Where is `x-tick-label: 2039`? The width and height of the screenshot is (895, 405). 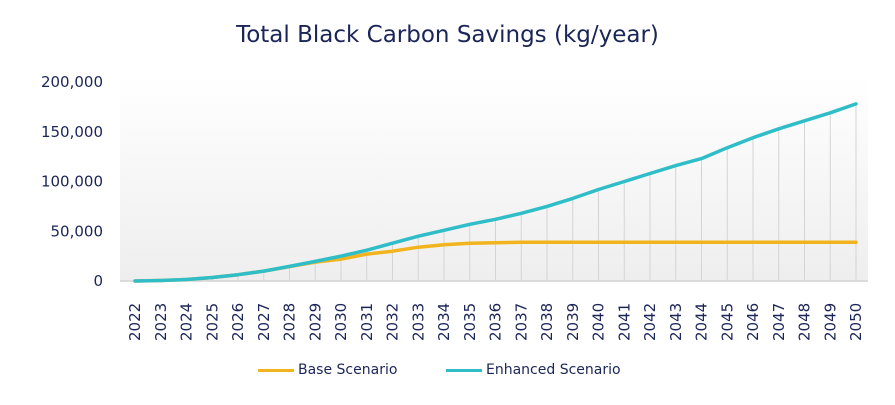
x-tick-label: 2039 is located at coordinates (573, 322).